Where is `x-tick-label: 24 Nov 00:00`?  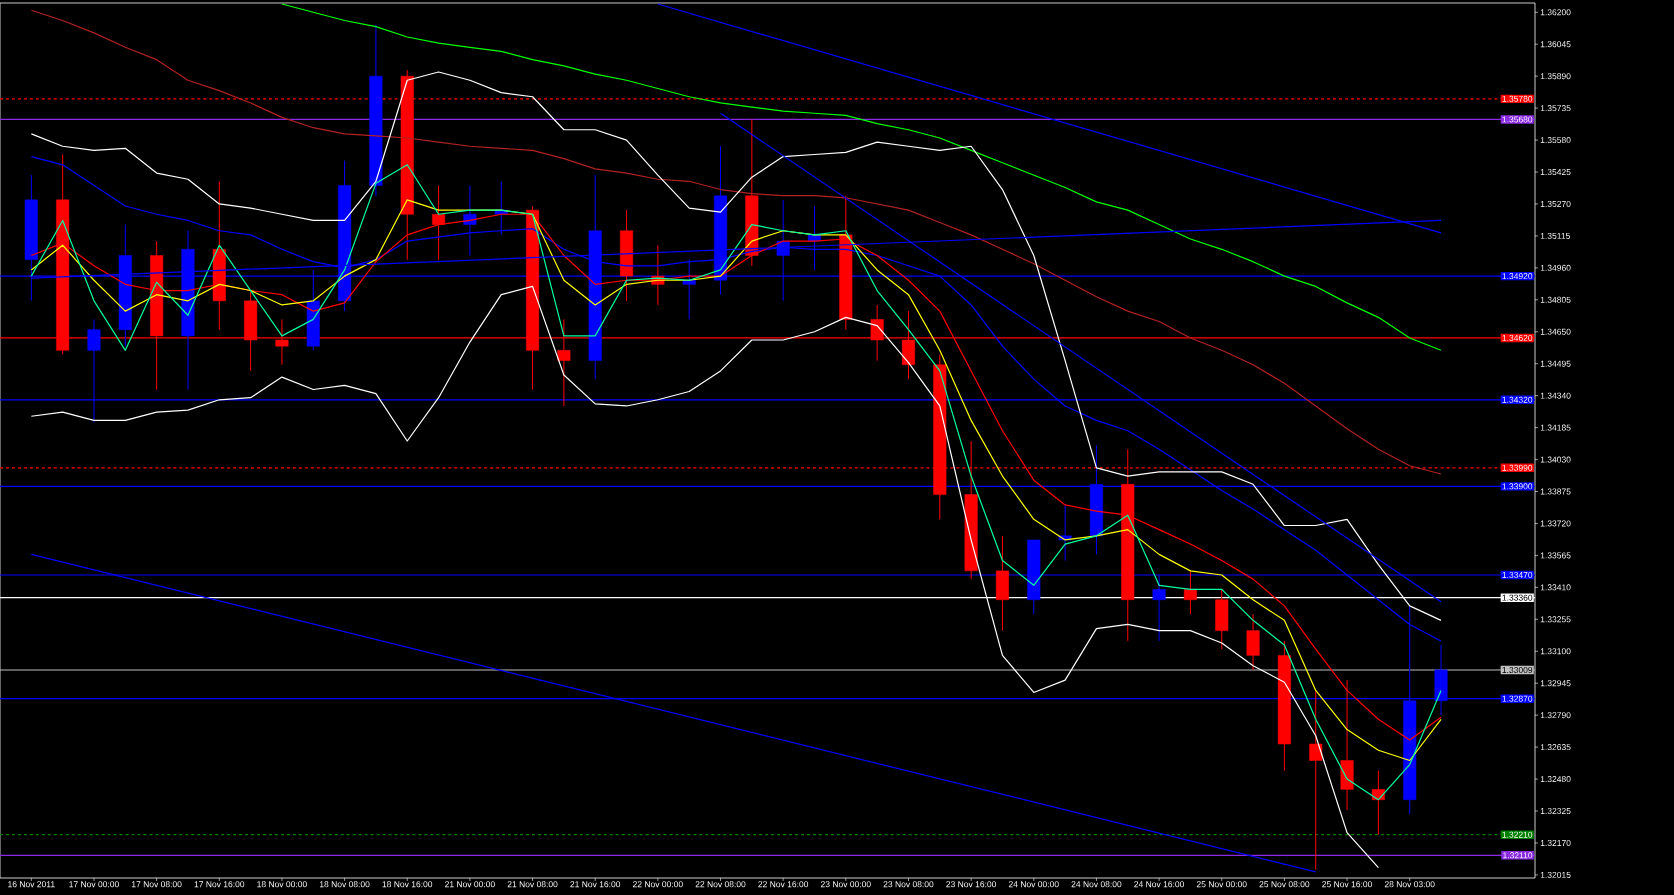
x-tick-label: 24 Nov 00:00 is located at coordinates (1033, 884).